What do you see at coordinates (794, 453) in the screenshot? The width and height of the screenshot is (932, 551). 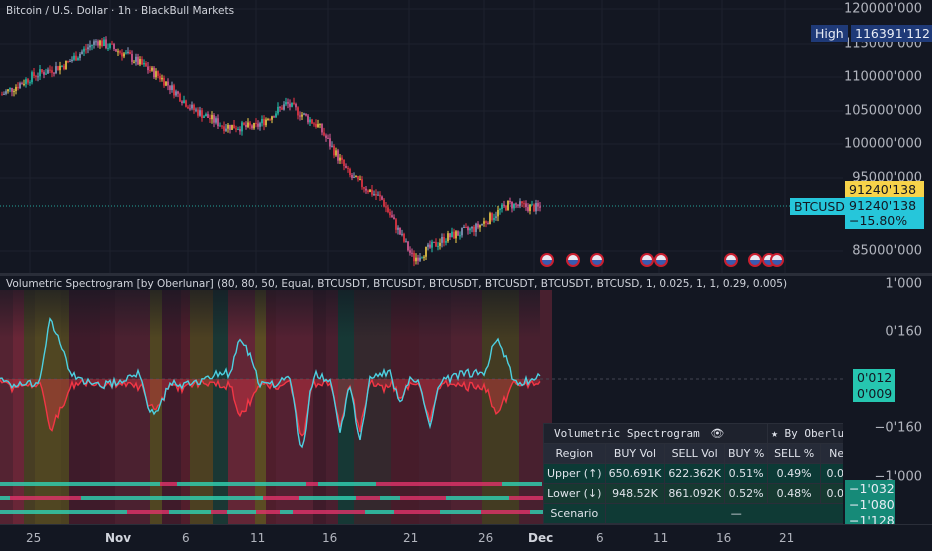 I see `col-header-sell-pct: SELL %` at bounding box center [794, 453].